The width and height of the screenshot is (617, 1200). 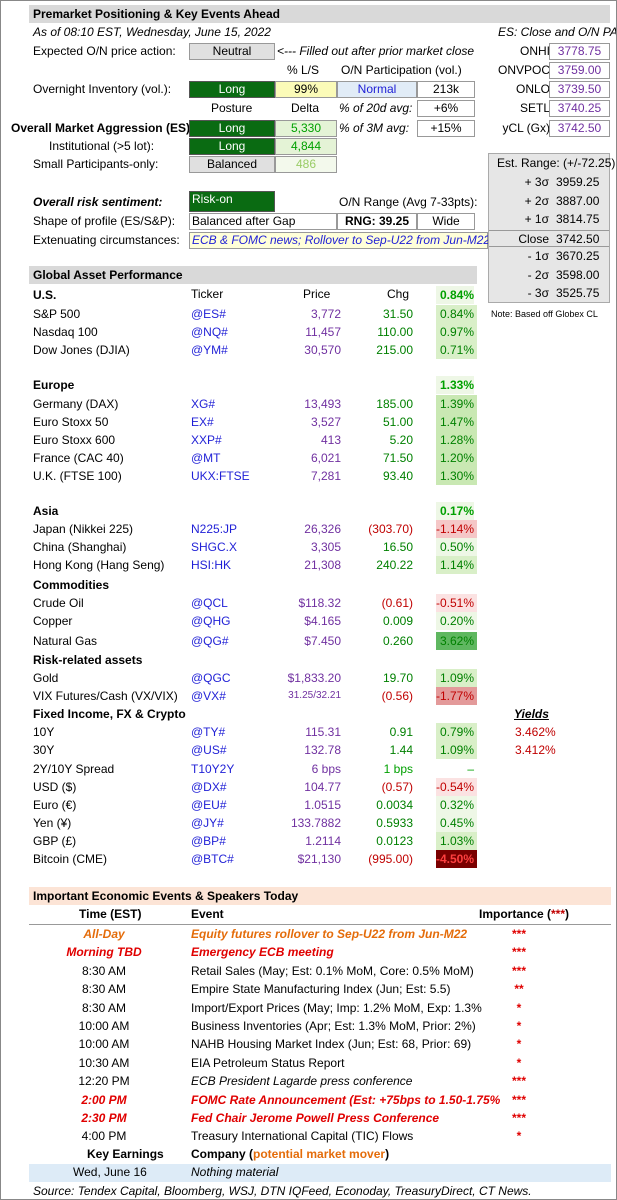 I want to click on asset-chg: 0.0123, so click(x=394, y=841).